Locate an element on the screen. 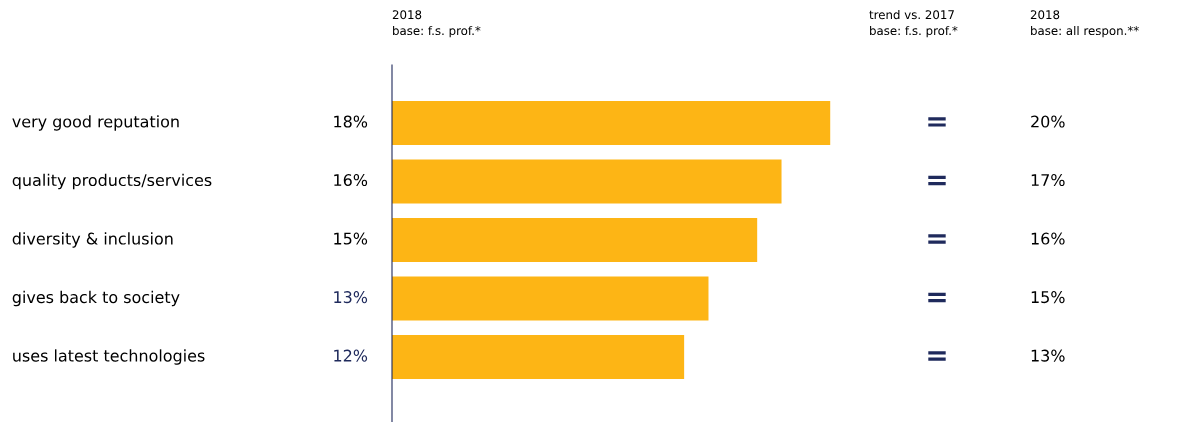 This screenshot has height=422, width=1187. text: trend vs. 2017 base: f.s. prof.* is located at coordinates (913, 24).